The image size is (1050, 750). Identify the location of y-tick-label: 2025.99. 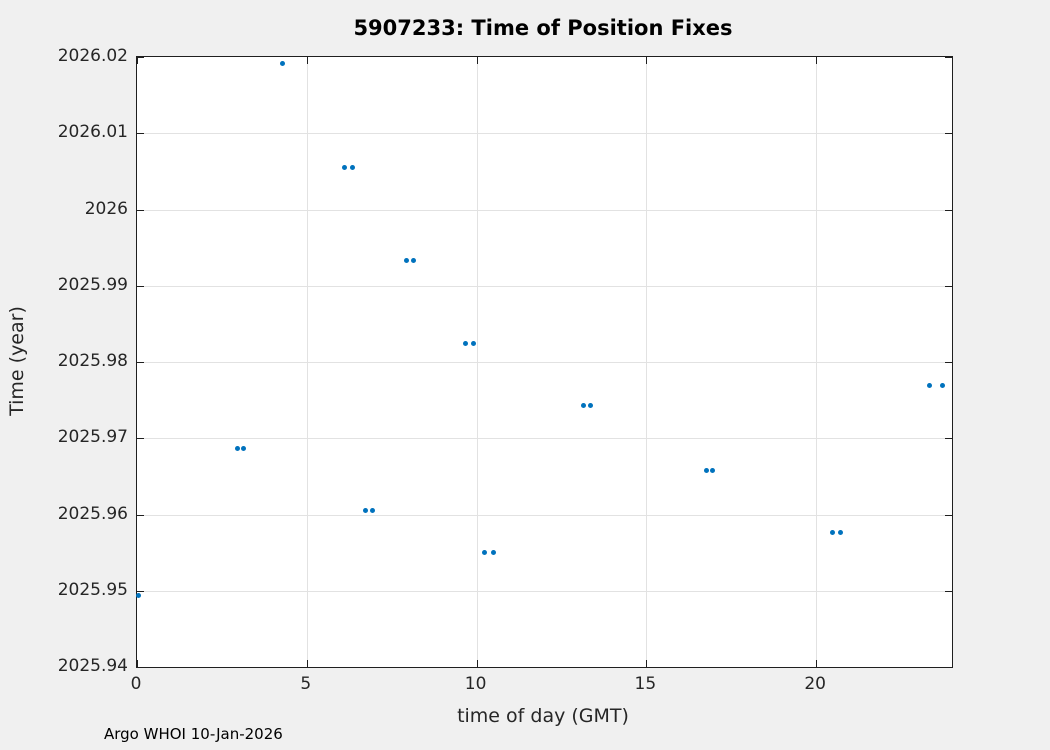
(92, 284).